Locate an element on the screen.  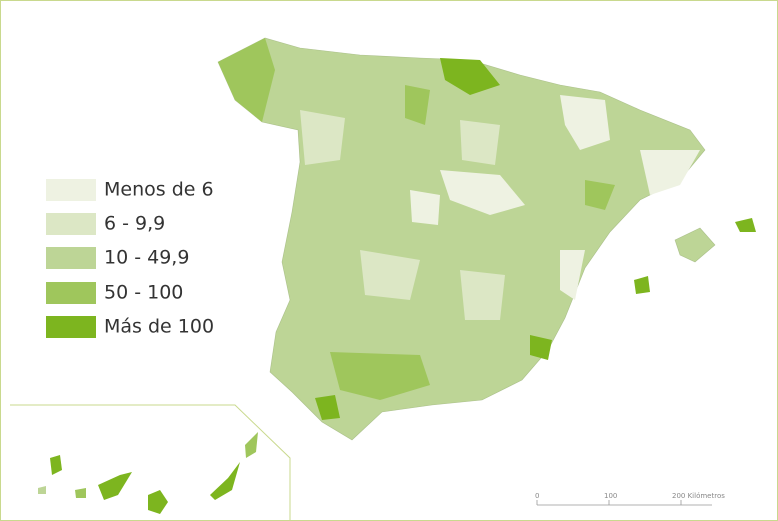
legend-label: 10 - 49,9 is located at coordinates (146, 258).